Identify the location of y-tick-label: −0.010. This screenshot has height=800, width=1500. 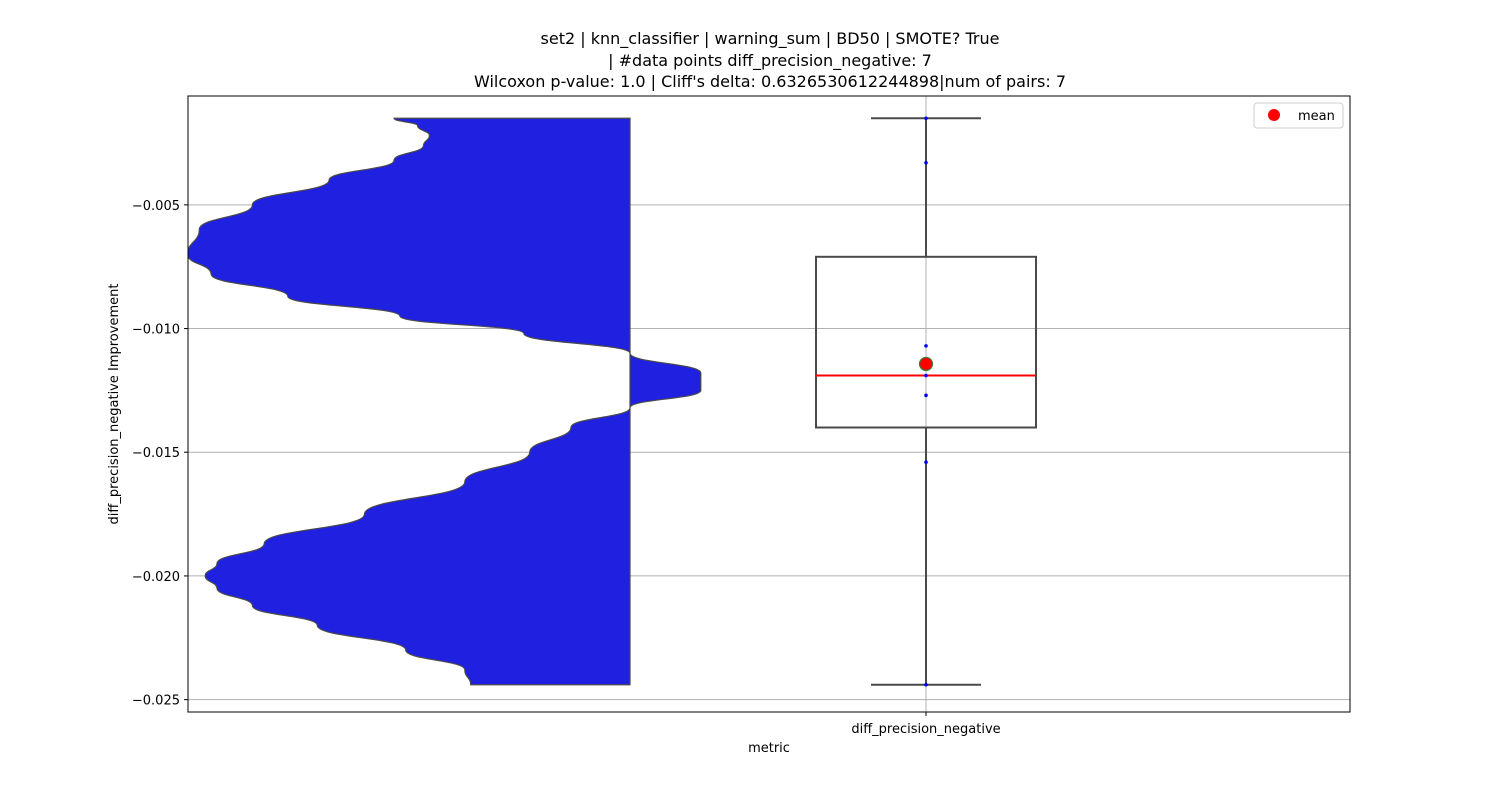
(156, 330).